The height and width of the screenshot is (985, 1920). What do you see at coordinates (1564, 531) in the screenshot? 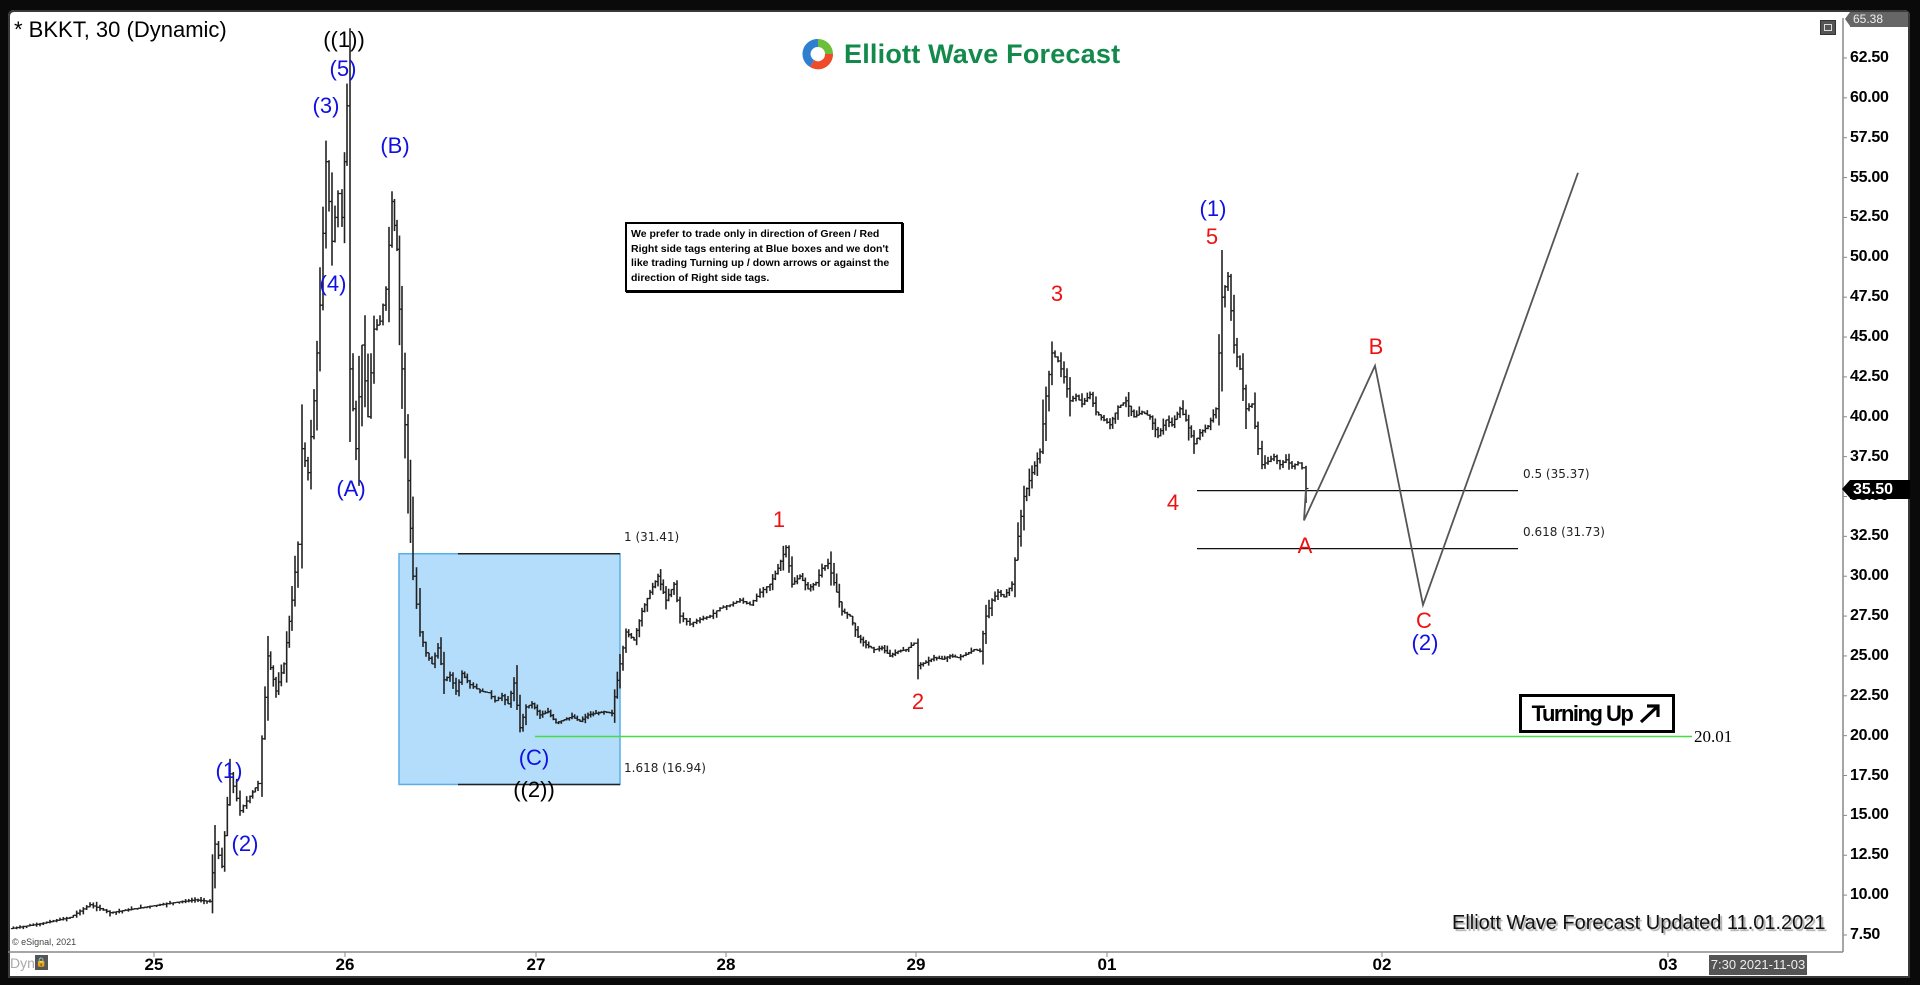
I see `fib-level-label: 0.618 (31.73)` at bounding box center [1564, 531].